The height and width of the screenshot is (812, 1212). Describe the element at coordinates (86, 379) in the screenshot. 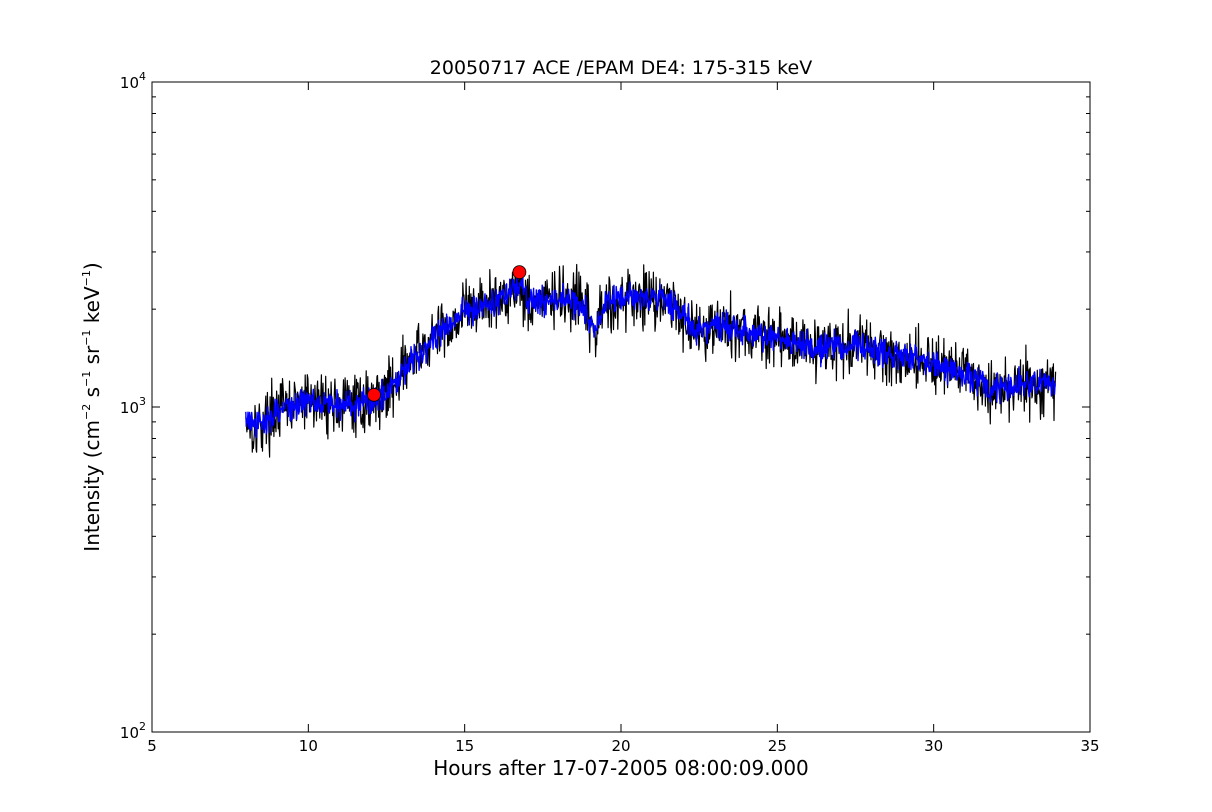

I see `y-label-sup-2: −1` at that location.